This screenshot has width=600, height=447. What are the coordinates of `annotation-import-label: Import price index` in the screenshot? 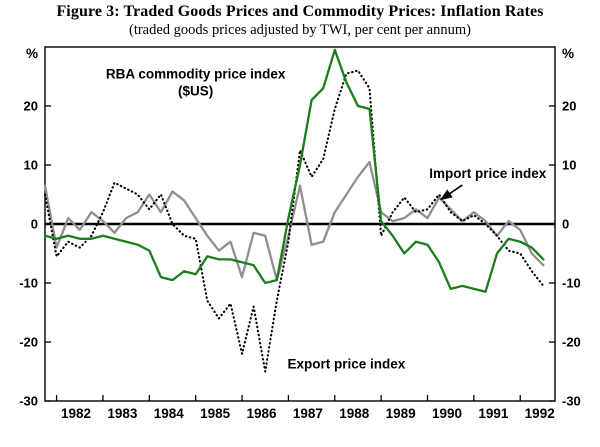 It's located at (488, 173).